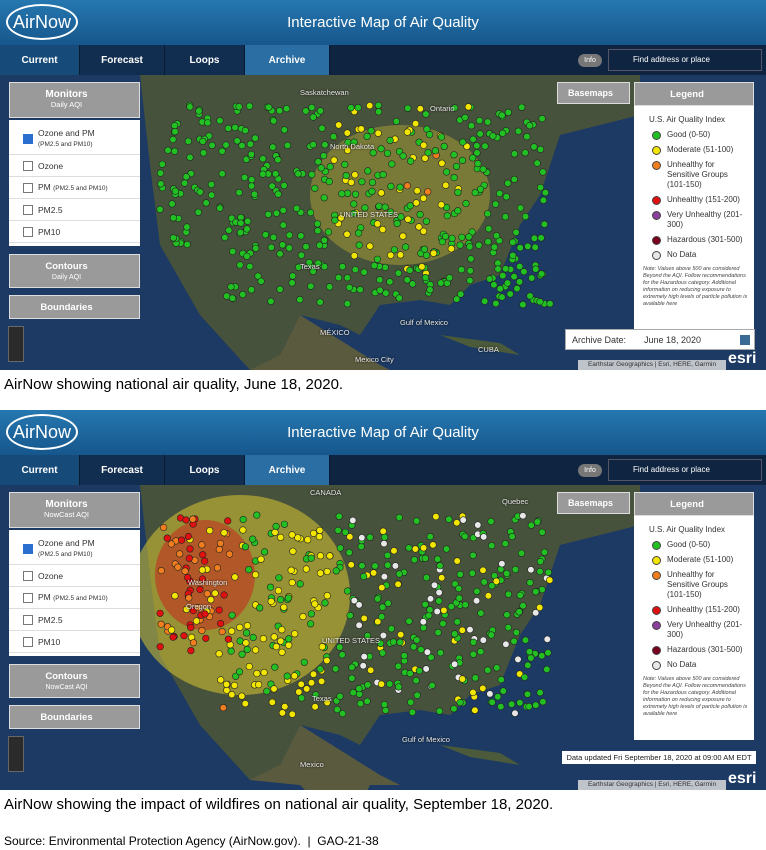 The height and width of the screenshot is (850, 766). I want to click on checkbox, so click(28, 549).